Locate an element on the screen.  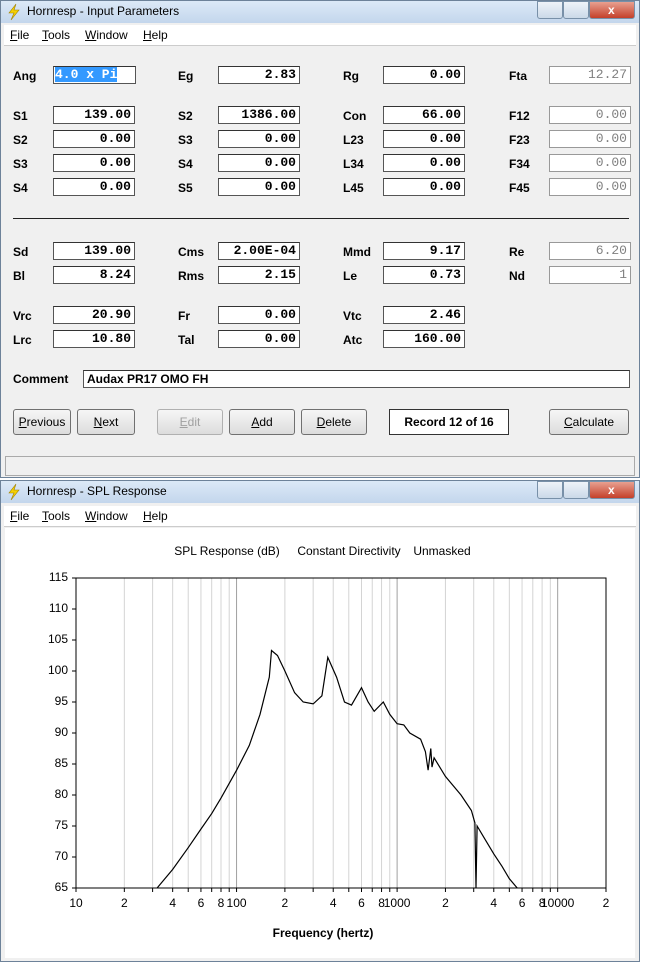
field-label: Fta is located at coordinates (518, 76).